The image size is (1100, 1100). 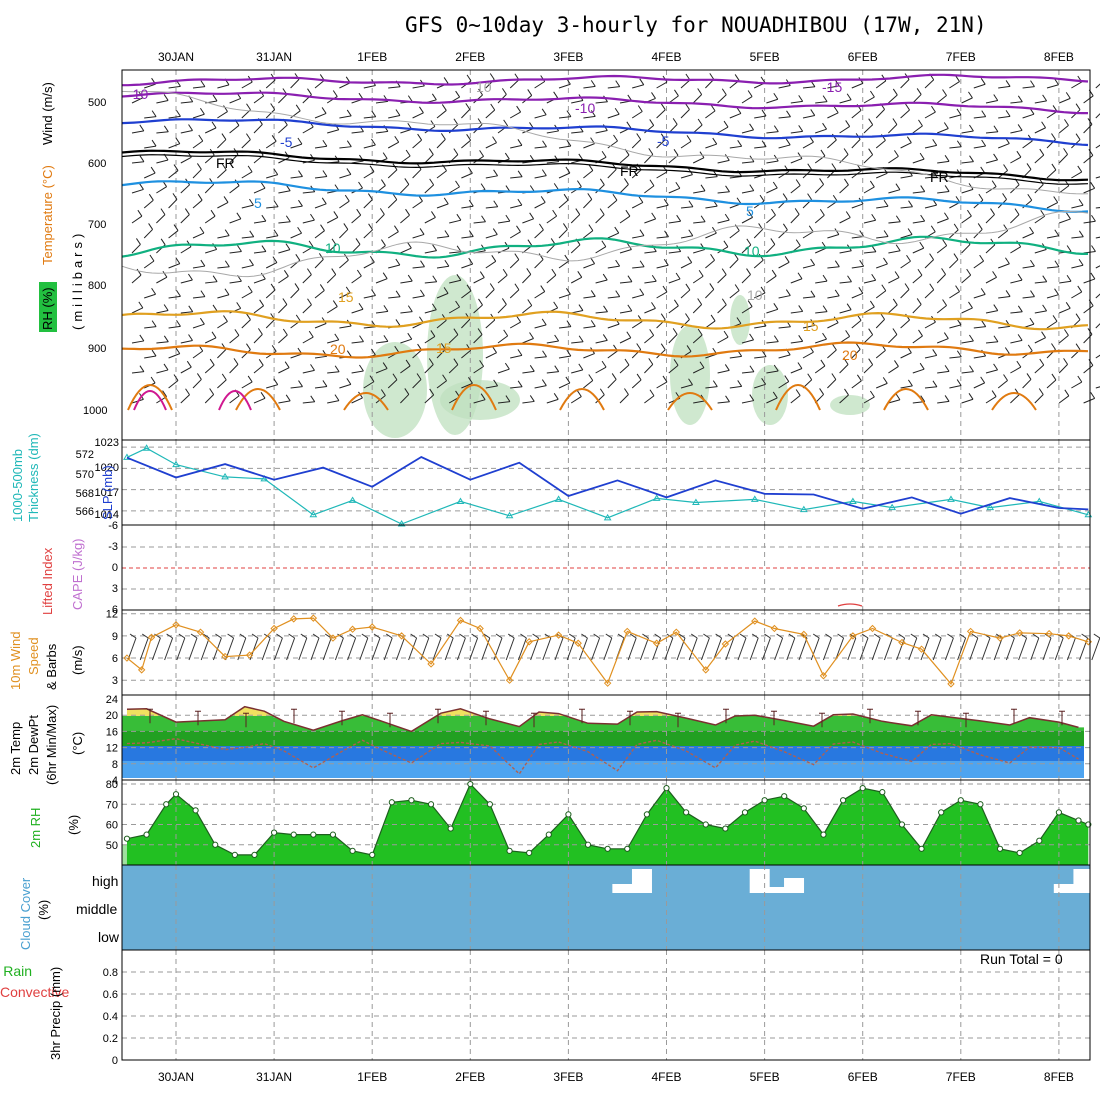 I want to click on contour-p5, so click(x=605, y=196).